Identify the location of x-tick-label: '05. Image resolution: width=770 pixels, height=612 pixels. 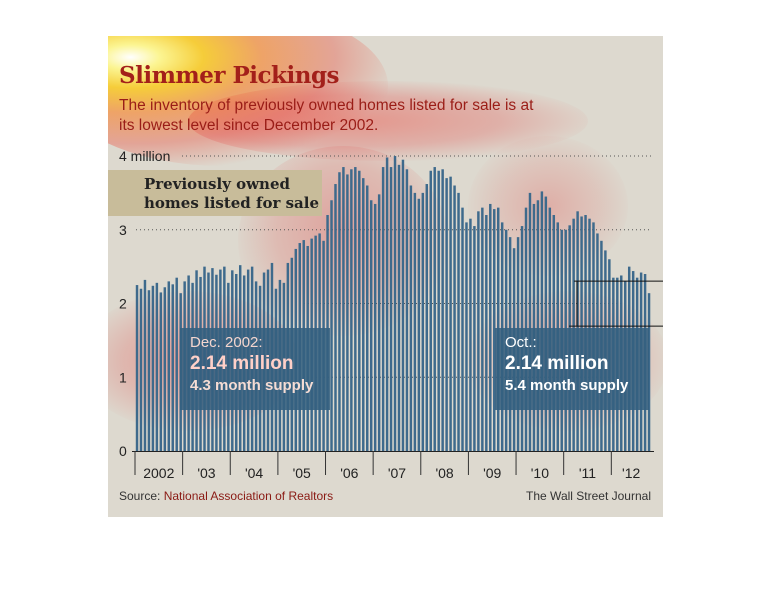
(302, 473).